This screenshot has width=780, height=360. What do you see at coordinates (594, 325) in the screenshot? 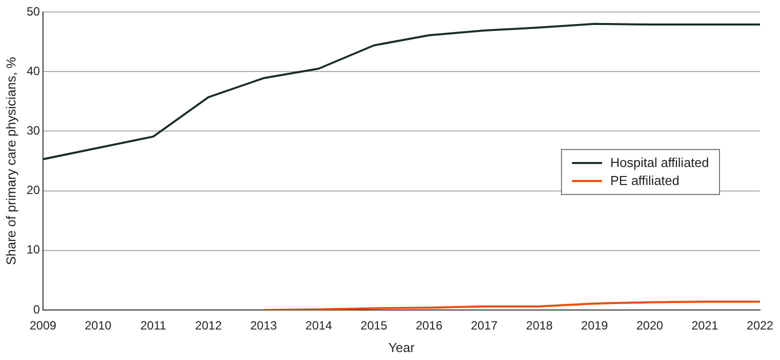
I see `x-tick-label: 2019` at bounding box center [594, 325].